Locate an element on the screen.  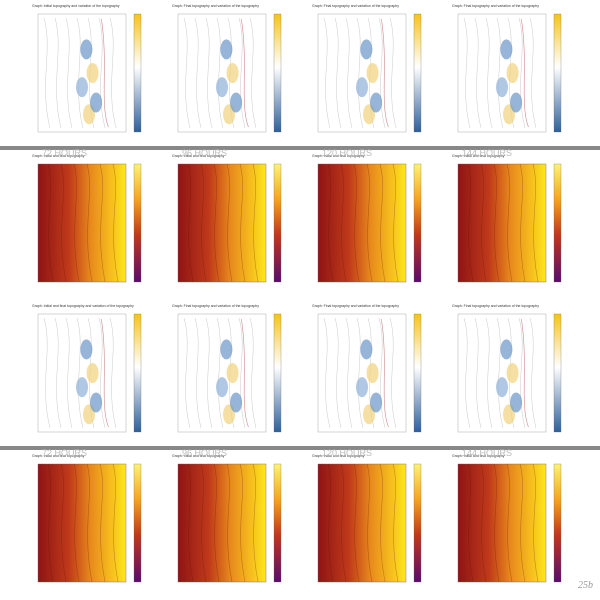
hours-label: 72 HOURS is located at coordinates (64, 453).